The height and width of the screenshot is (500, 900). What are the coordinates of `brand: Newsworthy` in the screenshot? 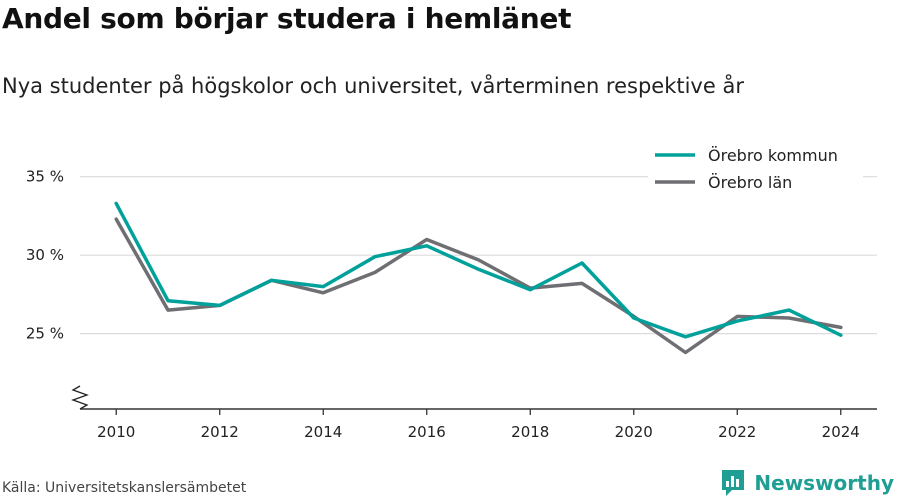 It's located at (807, 483).